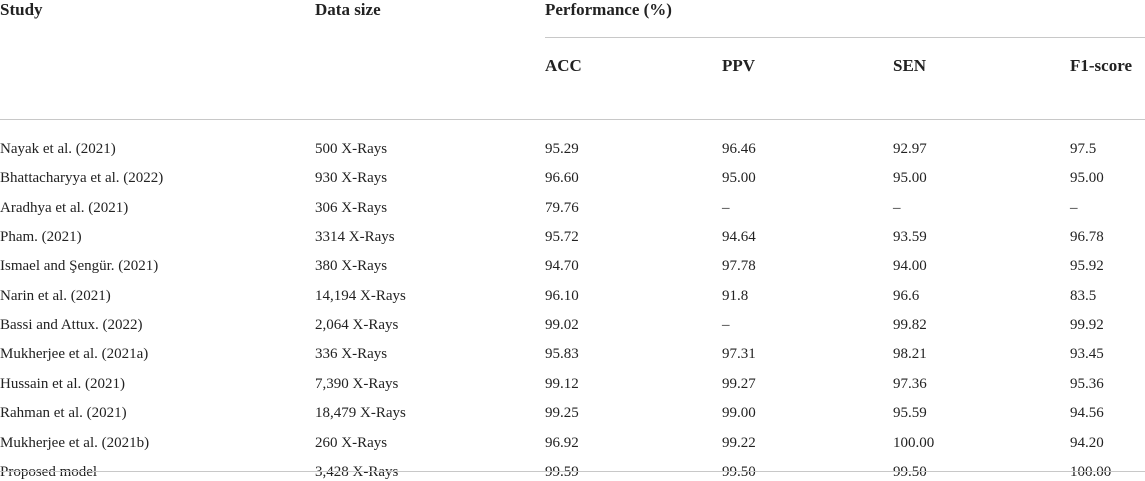 This screenshot has width=1145, height=481. I want to click on header-acc: ACC, so click(563, 65).